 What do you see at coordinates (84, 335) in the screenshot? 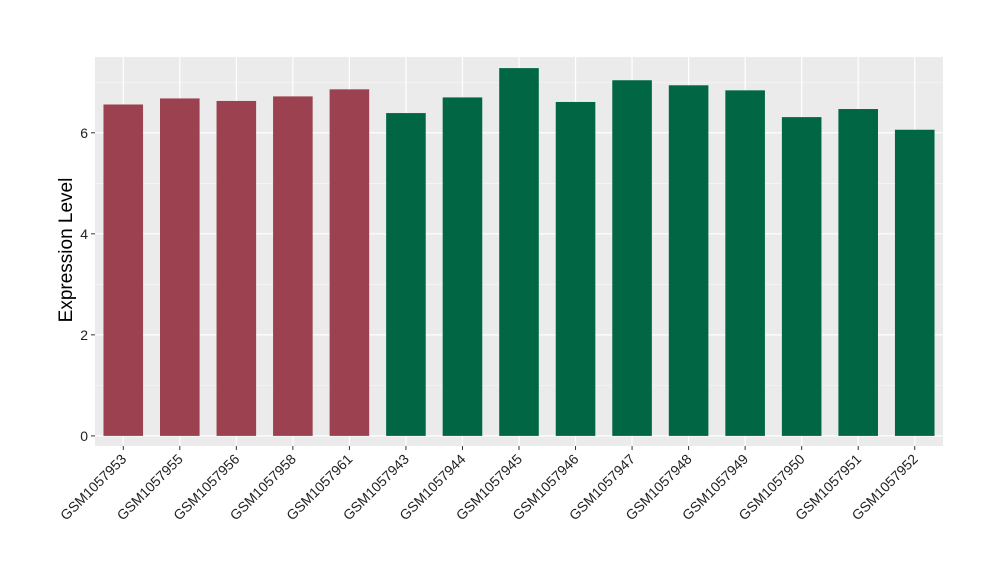
I see `y-tick-label: 2` at bounding box center [84, 335].